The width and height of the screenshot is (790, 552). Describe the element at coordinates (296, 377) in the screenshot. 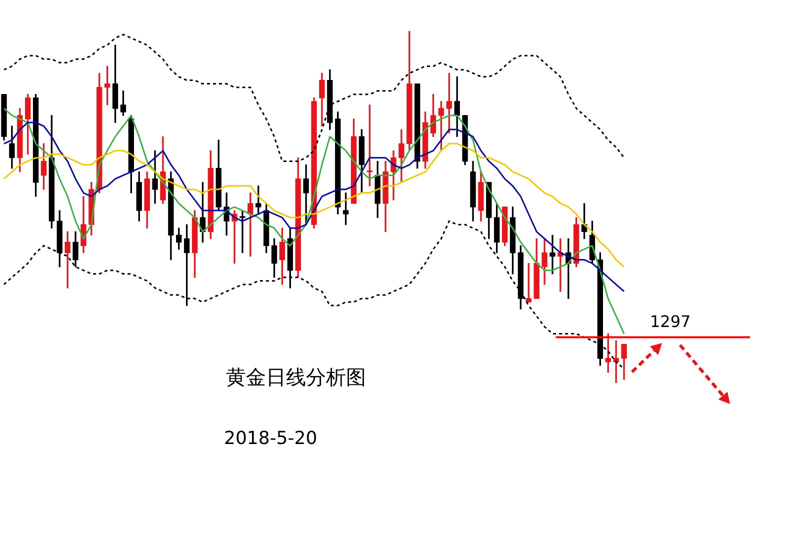

I see `annotation: 黄金日线分析图` at that location.